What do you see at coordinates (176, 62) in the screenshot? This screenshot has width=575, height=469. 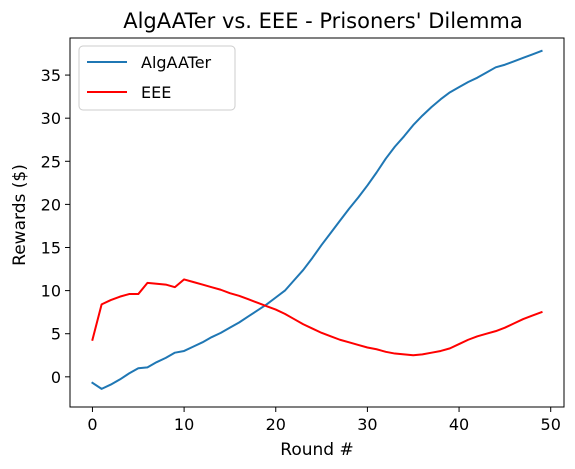 I see `legend-label-algaater: AlgAATer` at bounding box center [176, 62].